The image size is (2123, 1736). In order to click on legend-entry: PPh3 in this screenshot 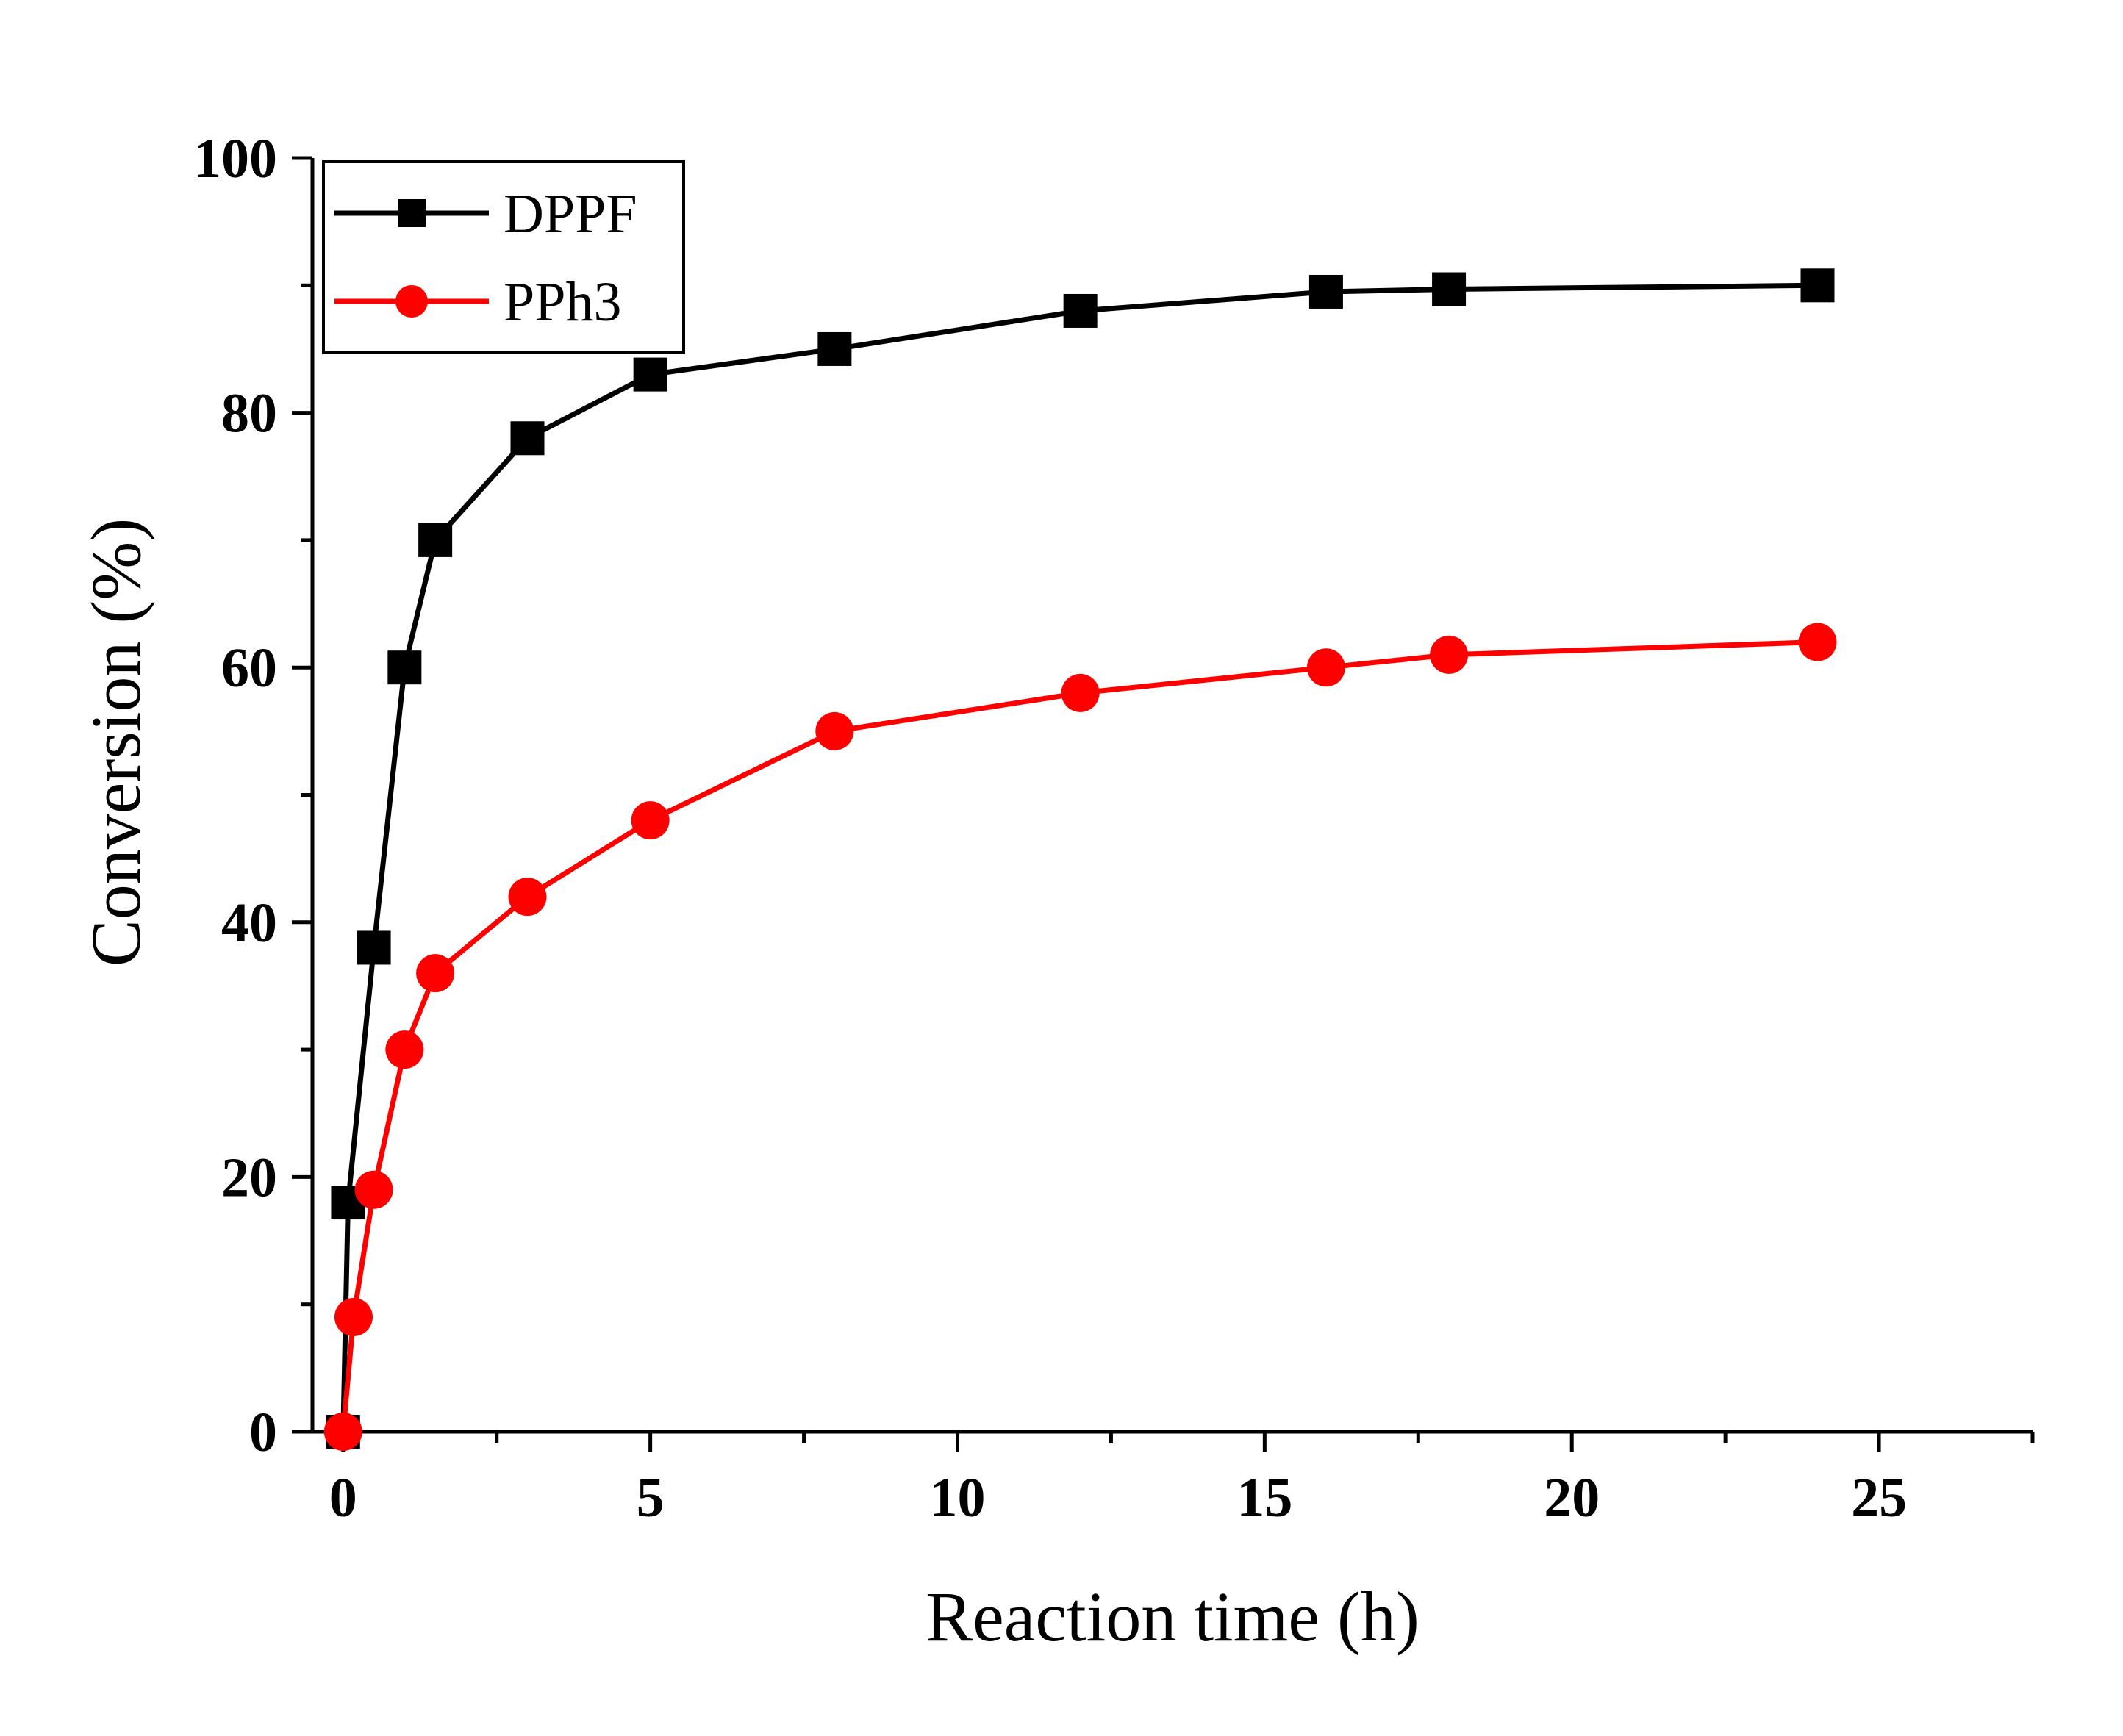, I will do `click(478, 302)`.